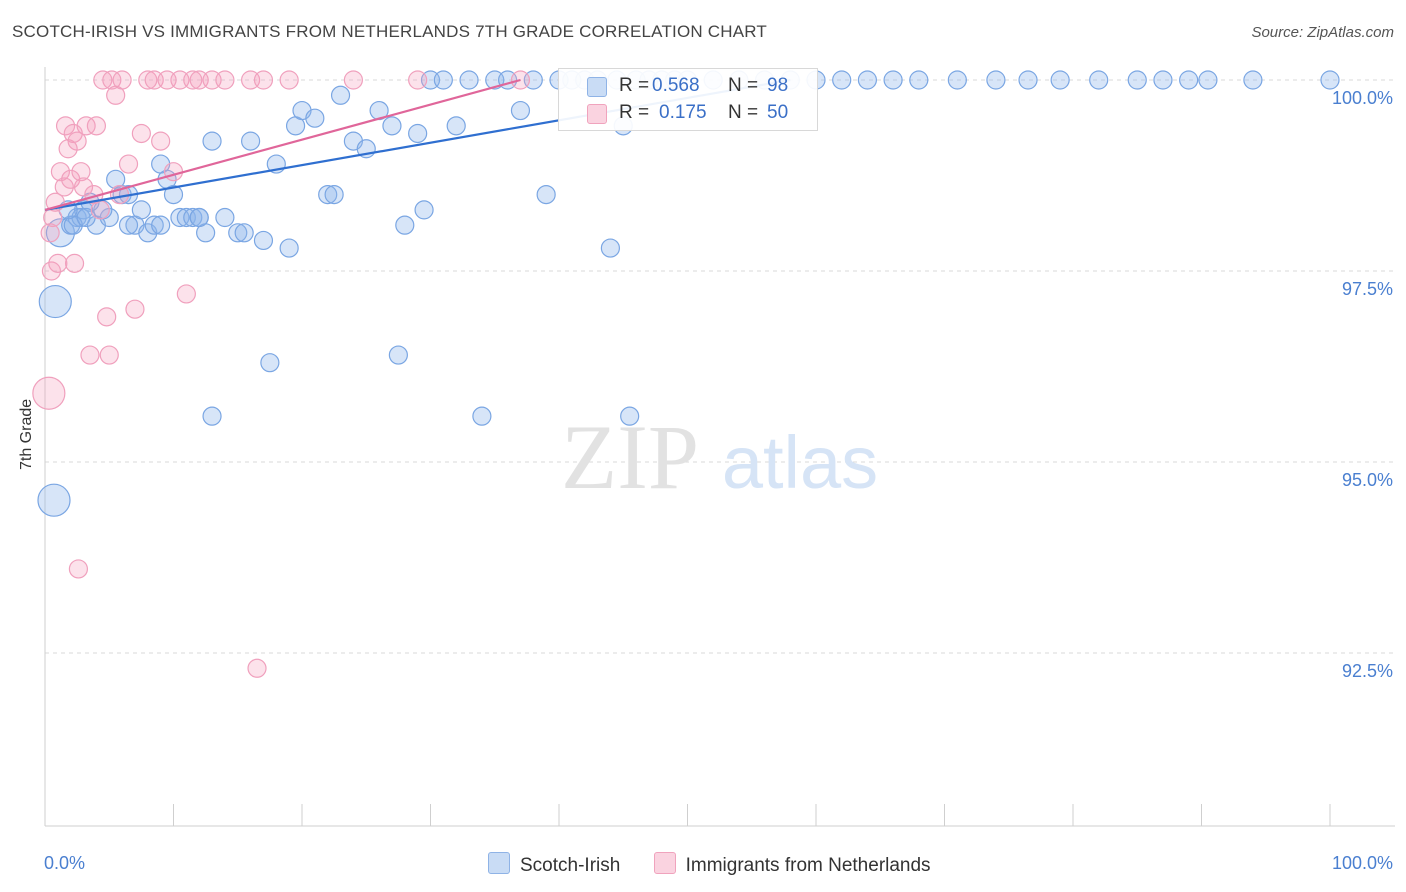 This screenshot has width=1406, height=892. What do you see at coordinates (630, 457) in the screenshot?
I see `watermark-zip: ZIP` at bounding box center [630, 457].